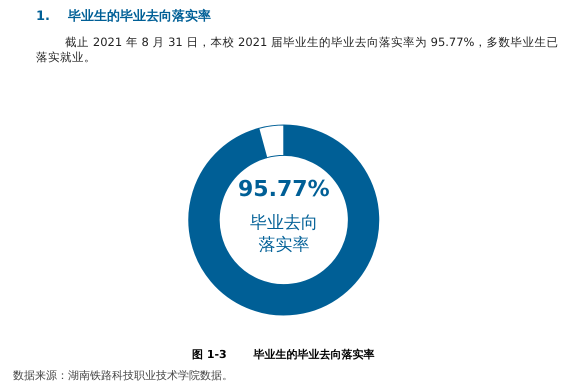  What do you see at coordinates (284, 189) in the screenshot?
I see `text: 95.77%` at bounding box center [284, 189].